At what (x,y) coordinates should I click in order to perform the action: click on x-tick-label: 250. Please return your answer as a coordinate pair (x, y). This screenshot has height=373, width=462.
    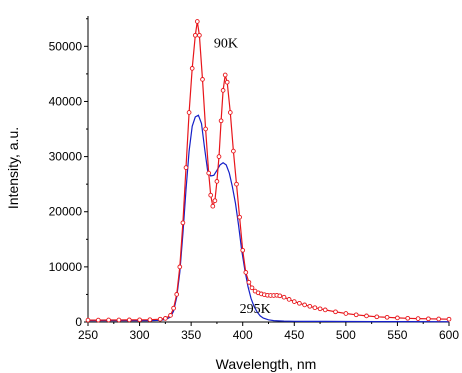
    Looking at the image, I should click on (88, 335).